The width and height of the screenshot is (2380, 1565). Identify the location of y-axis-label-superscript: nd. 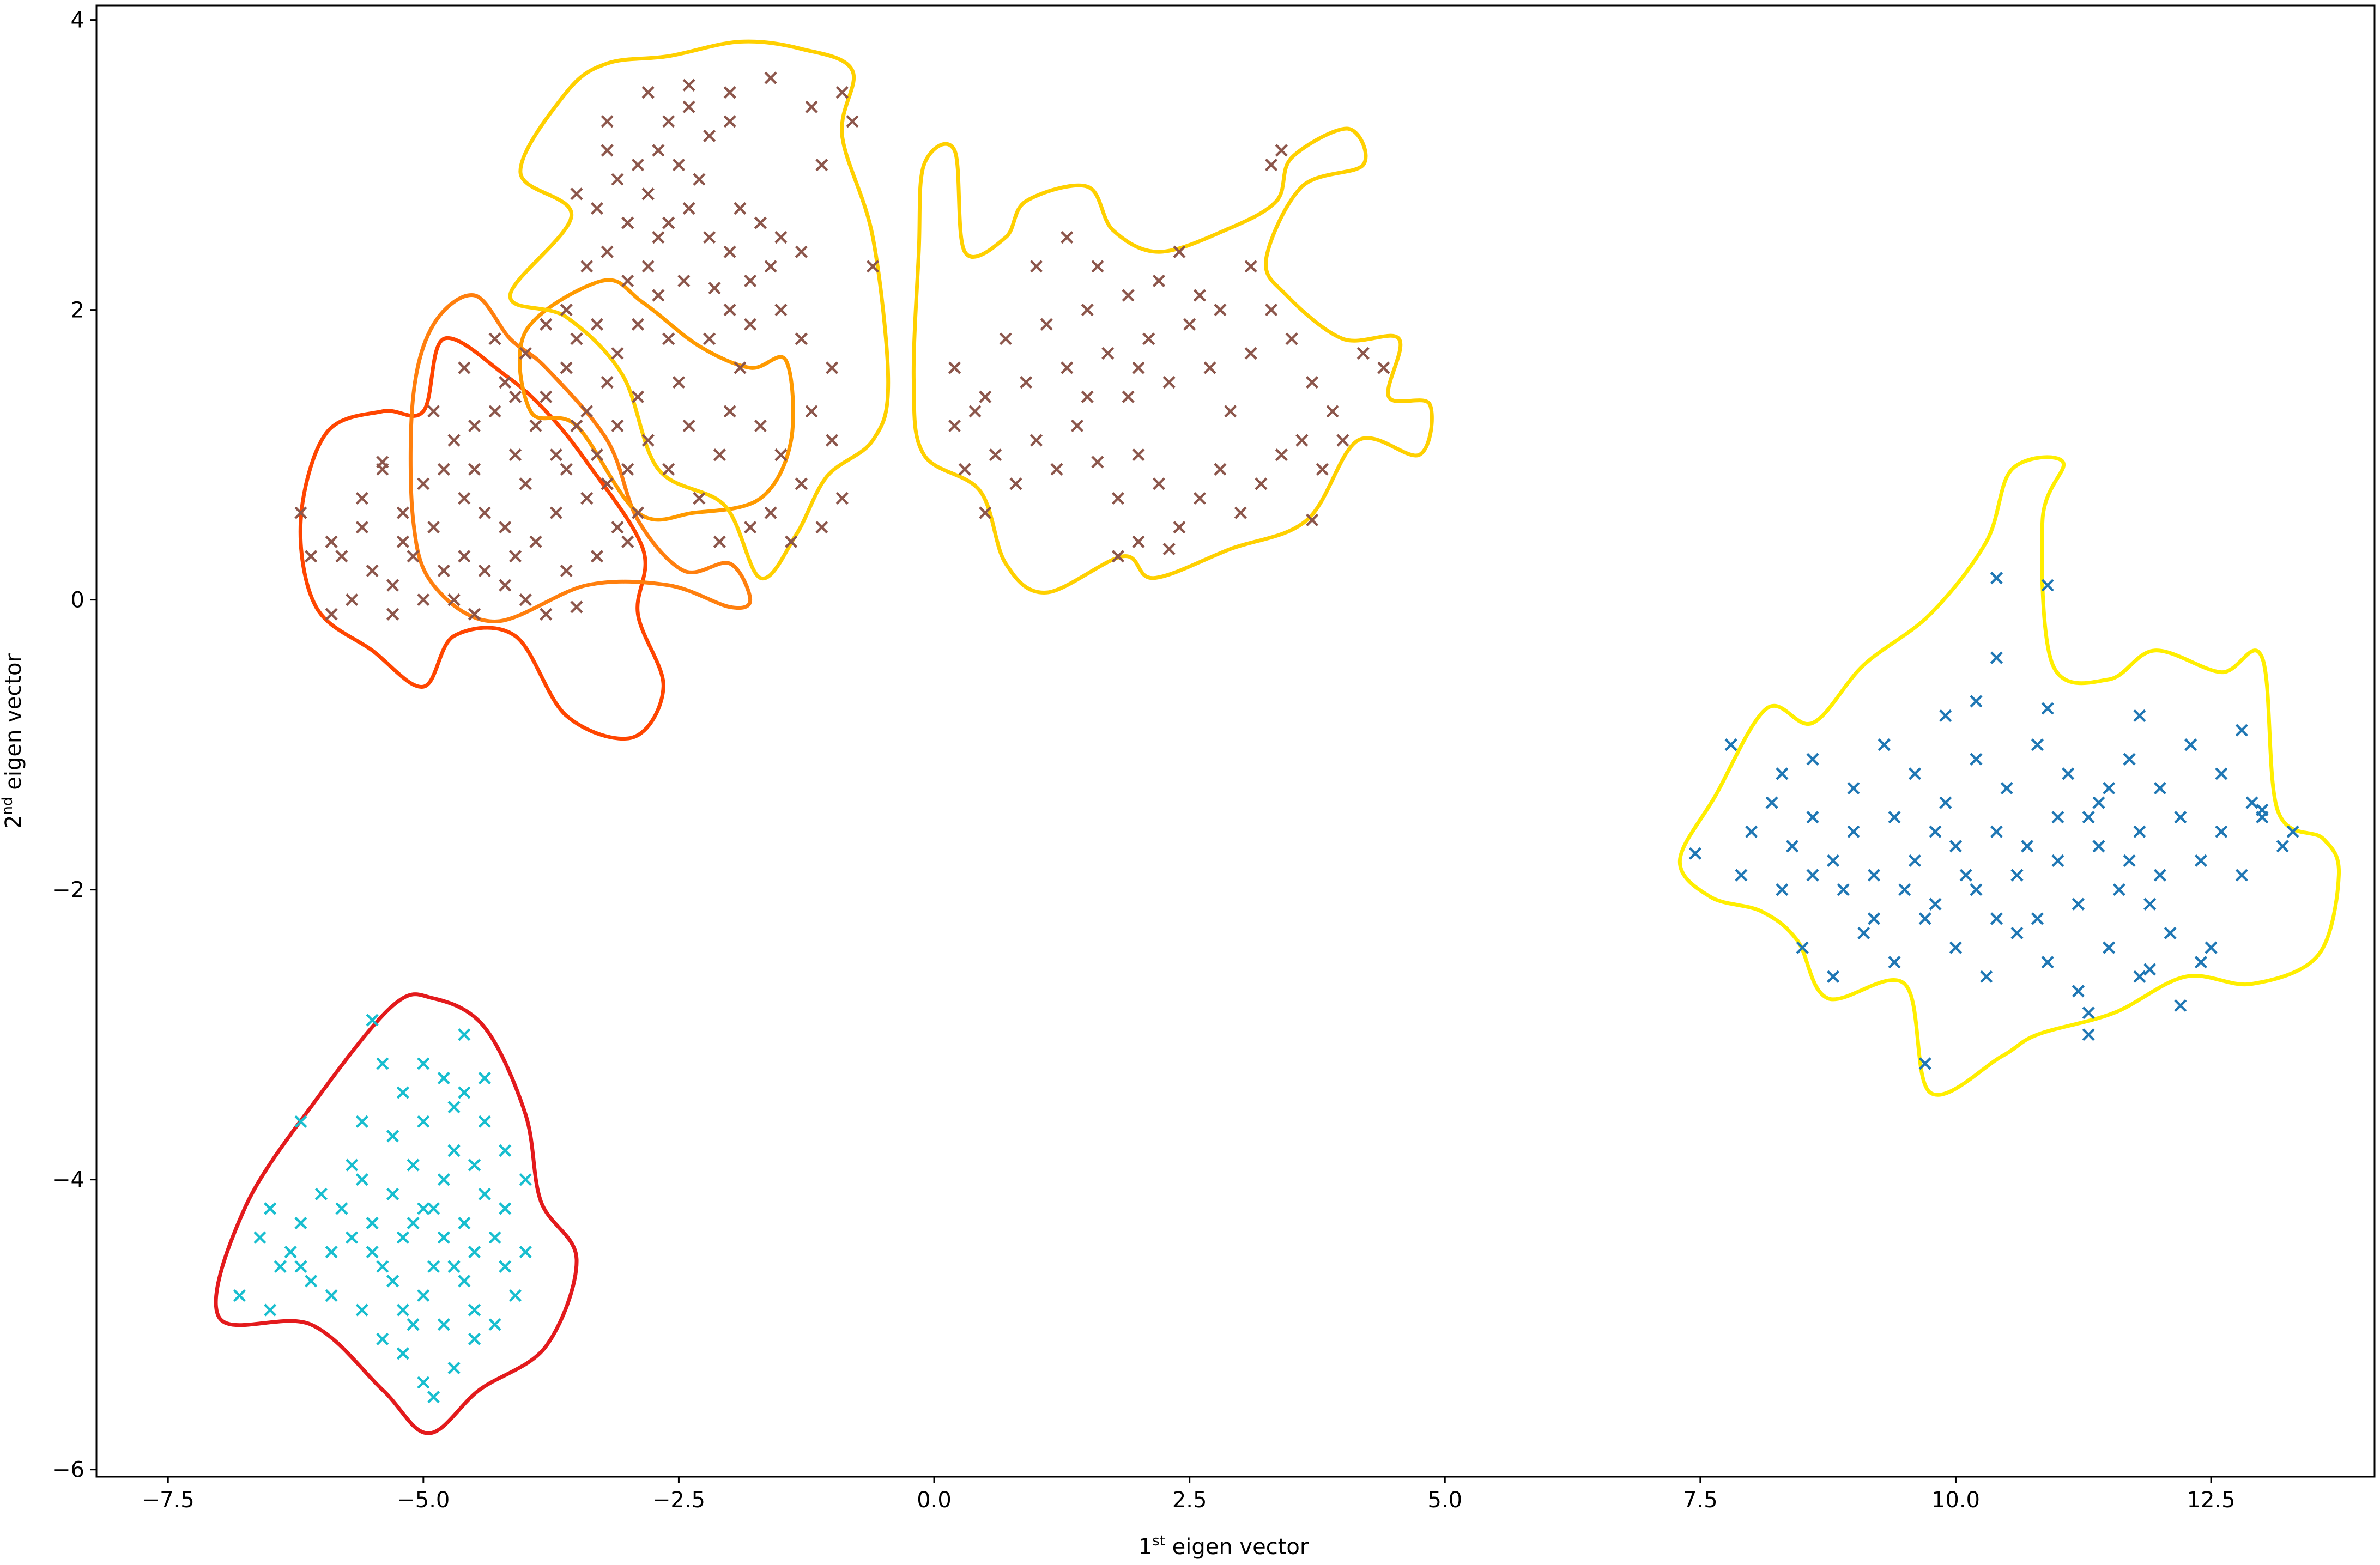
(8, 806).